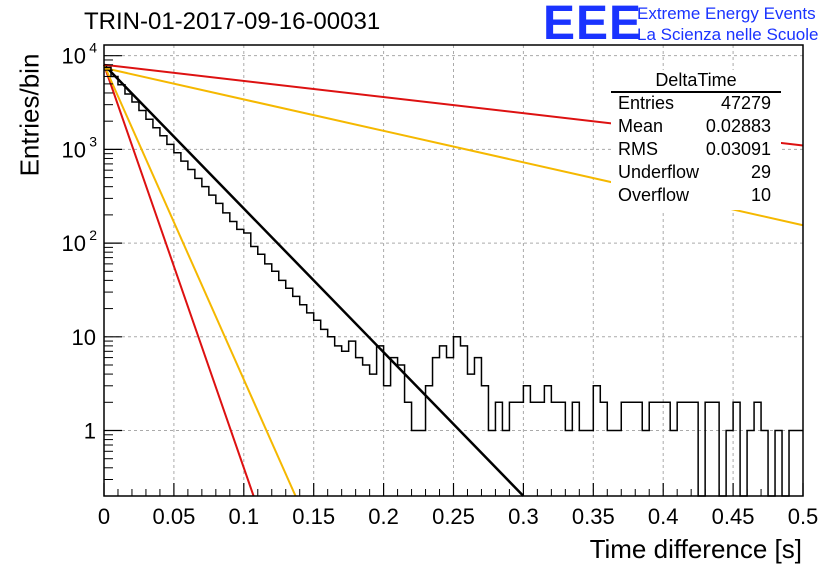  Describe the element at coordinates (523, 516) in the screenshot. I see `x-tick-label: 0.3` at that location.